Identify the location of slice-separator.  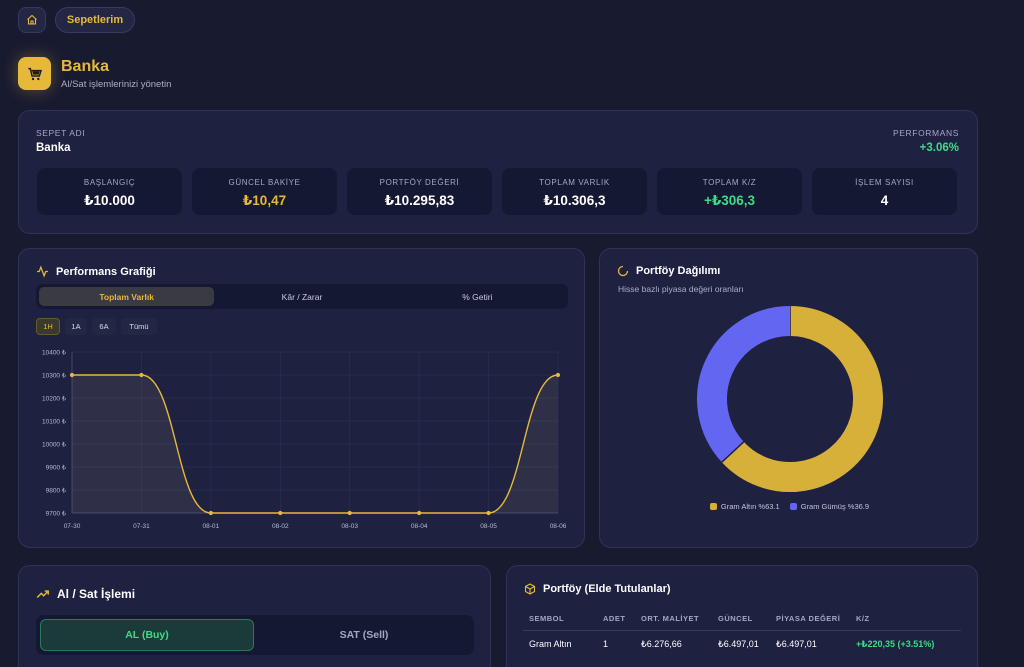
(733, 452).